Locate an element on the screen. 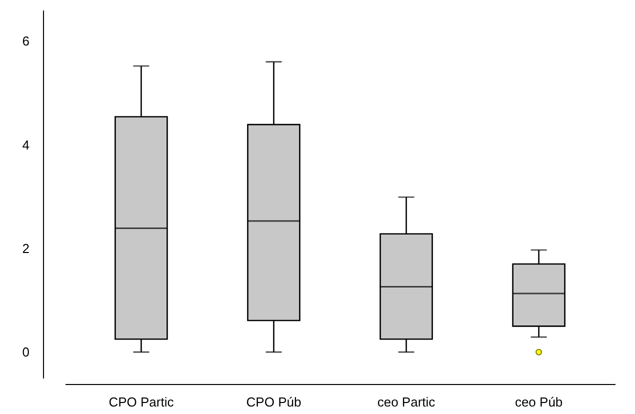  y-tick-label: 0 is located at coordinates (26, 352).